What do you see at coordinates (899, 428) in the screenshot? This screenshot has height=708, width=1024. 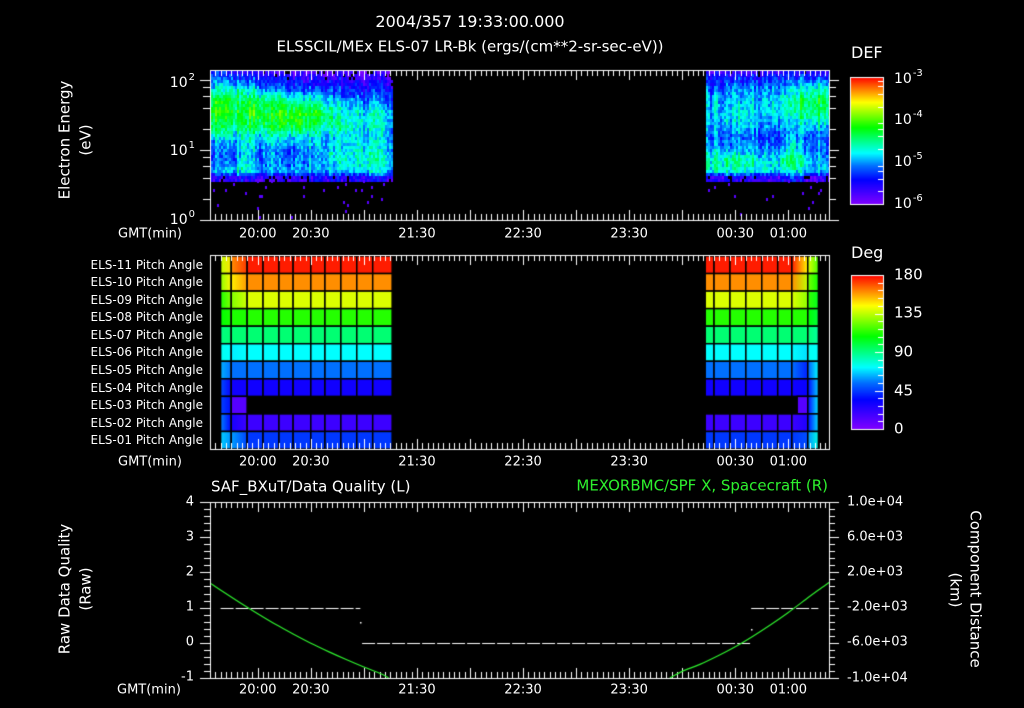 I see `deg-colorbar-tick: 0` at bounding box center [899, 428].